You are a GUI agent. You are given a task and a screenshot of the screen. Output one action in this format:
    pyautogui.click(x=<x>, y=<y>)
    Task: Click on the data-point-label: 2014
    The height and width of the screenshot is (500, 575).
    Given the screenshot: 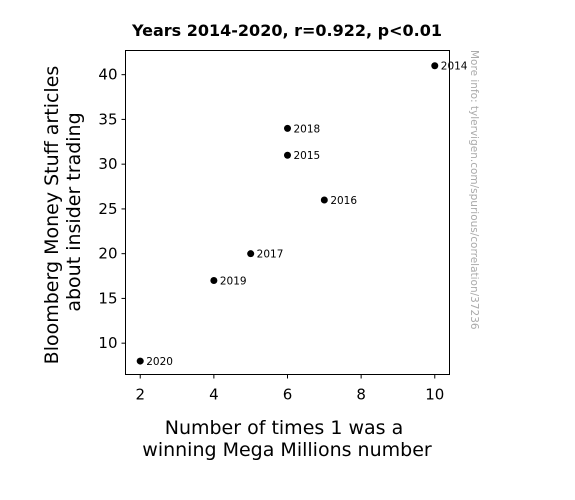 What is the action you would take?
    pyautogui.click(x=454, y=67)
    